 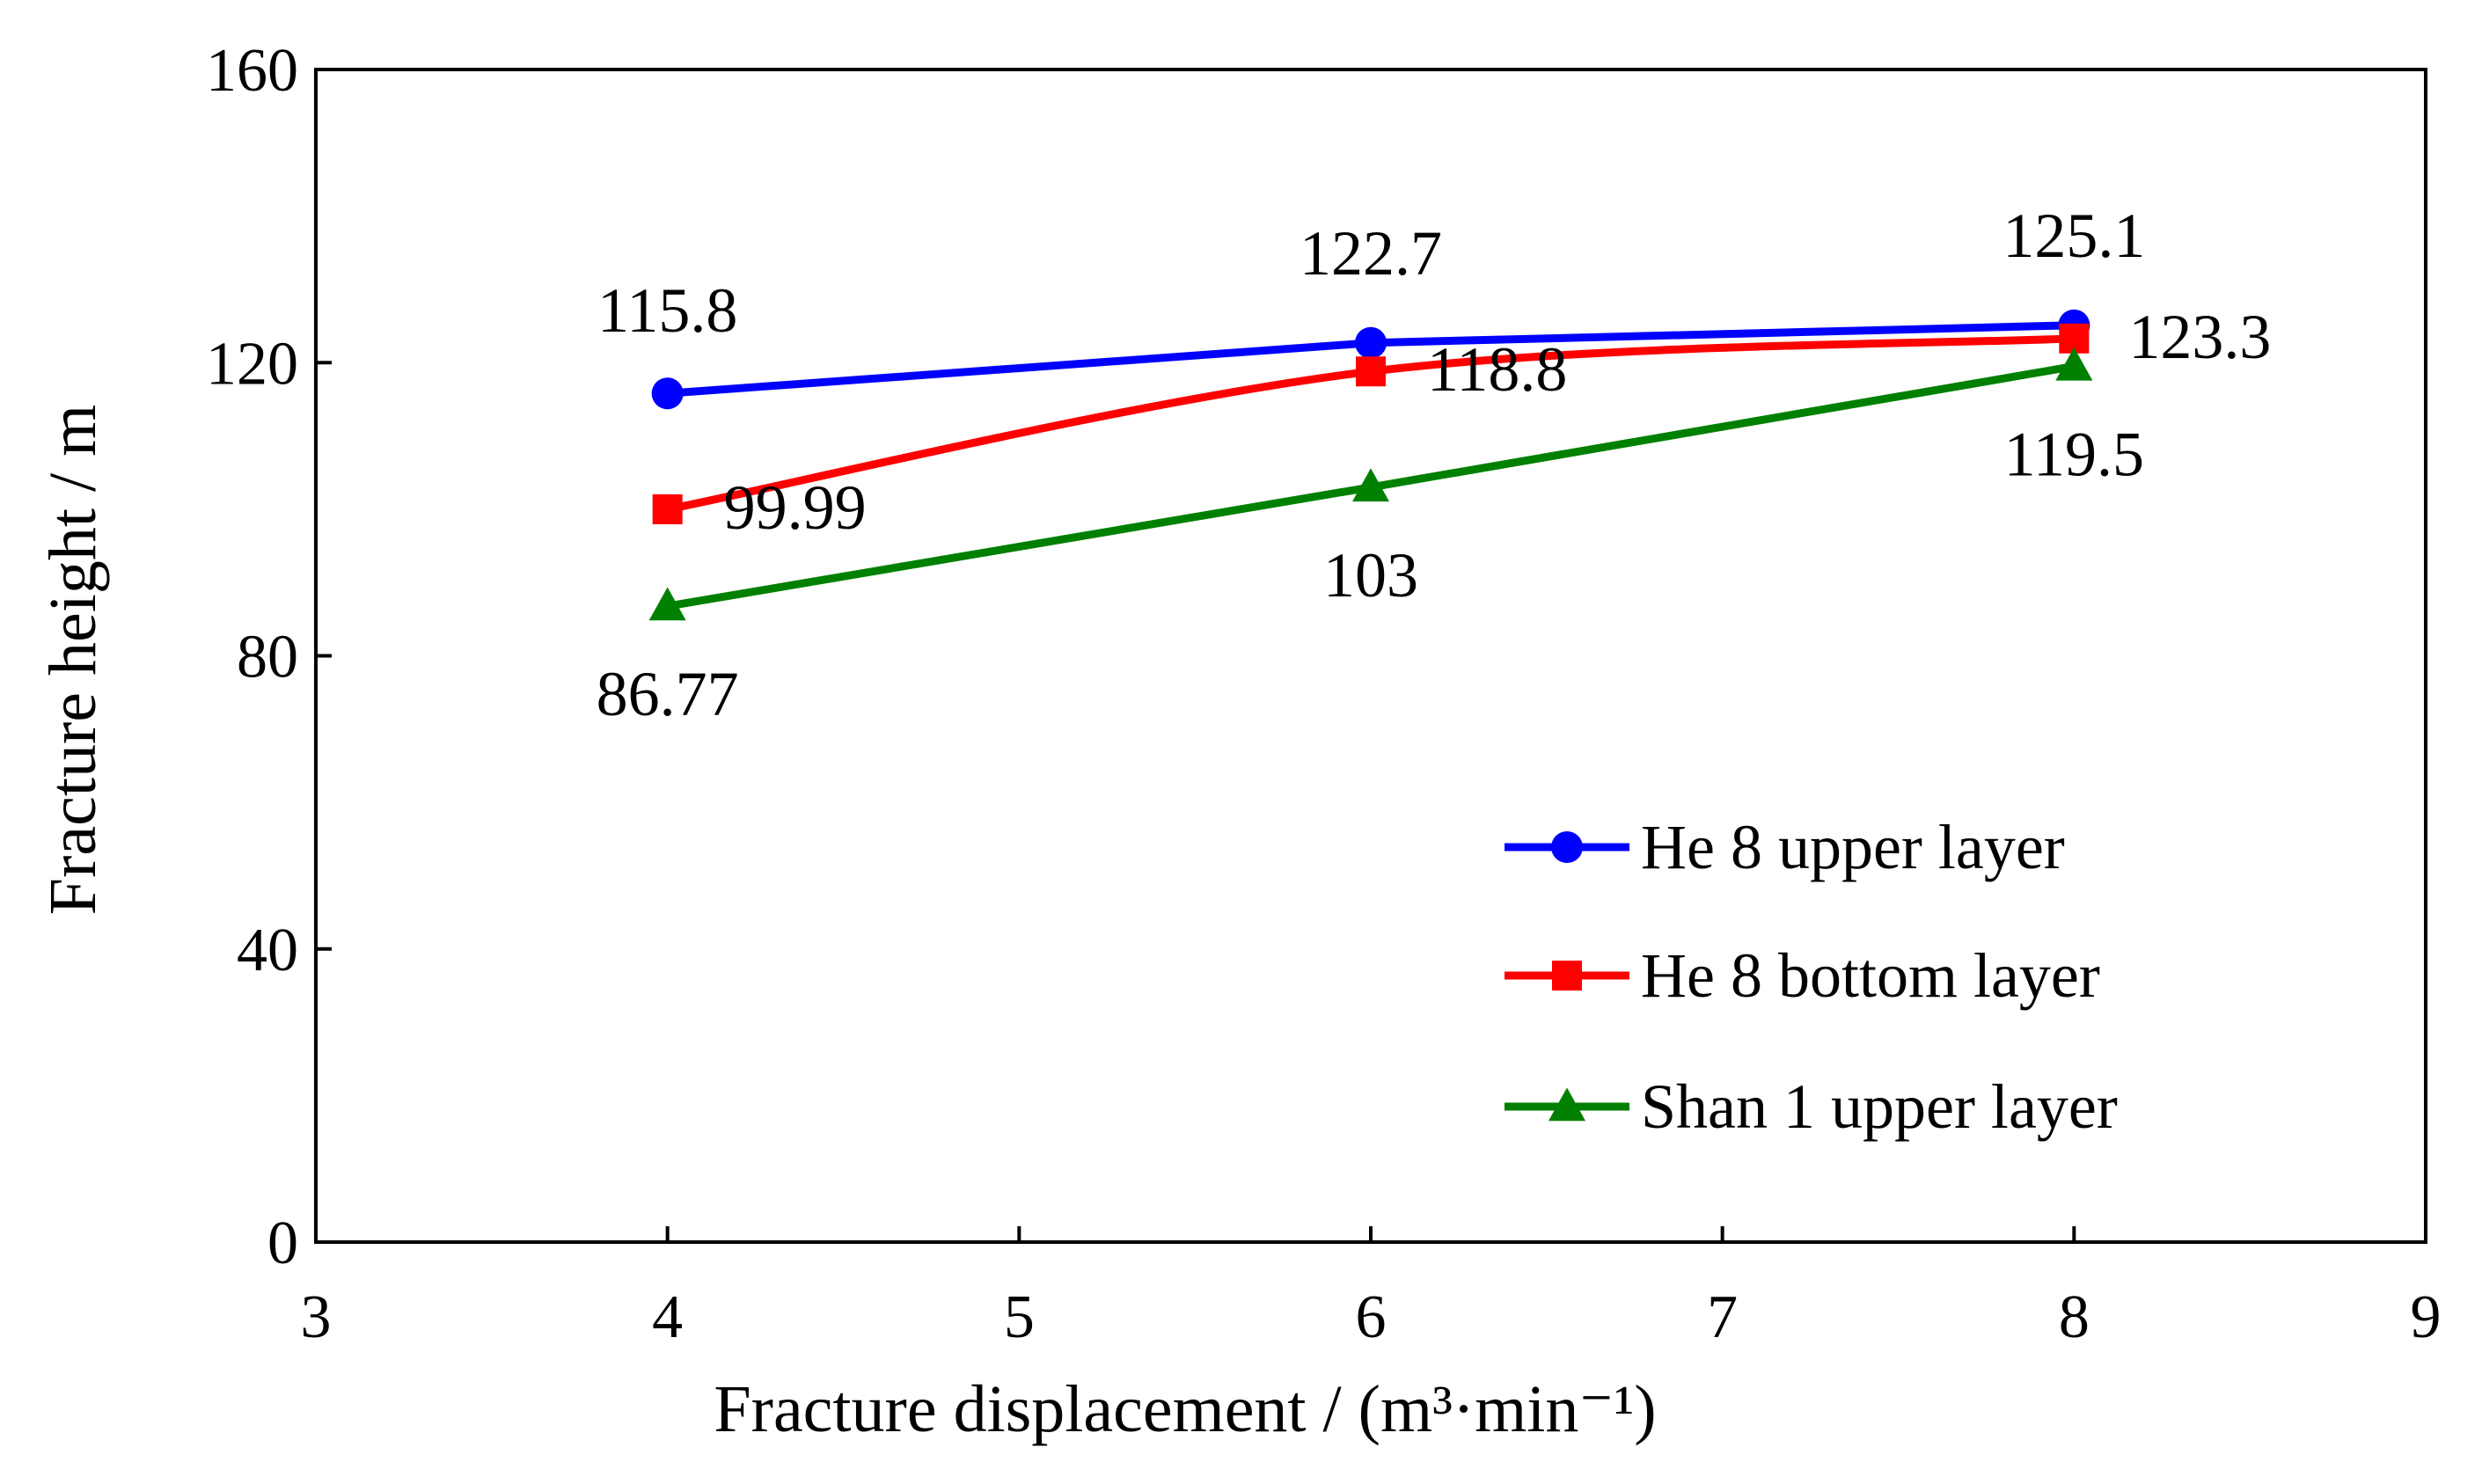 What do you see at coordinates (667, 310) in the screenshot?
I see `data-label: 115.8` at bounding box center [667, 310].